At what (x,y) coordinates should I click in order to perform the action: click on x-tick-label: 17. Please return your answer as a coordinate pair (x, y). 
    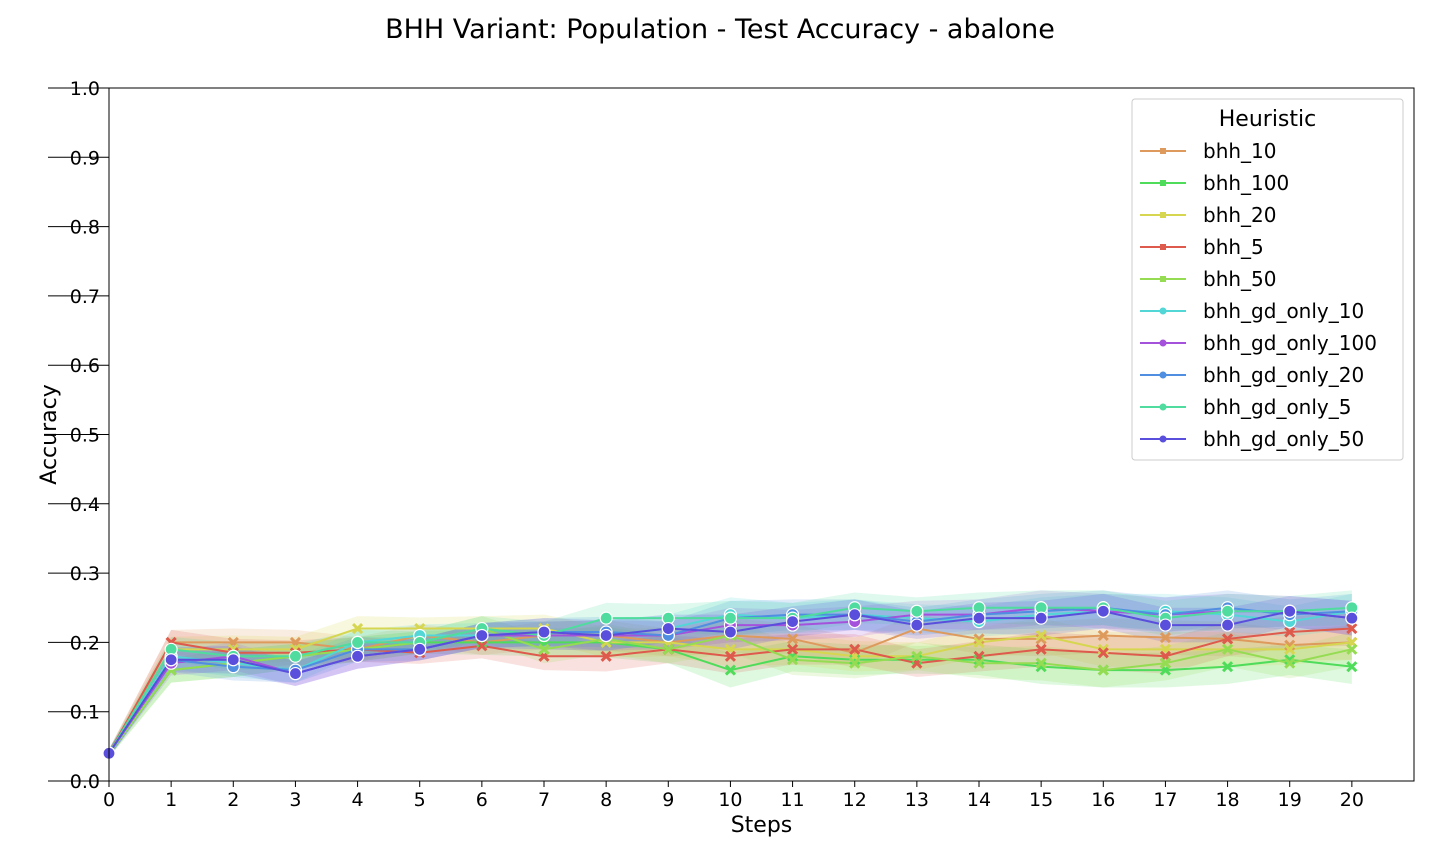
    Looking at the image, I should click on (1165, 800).